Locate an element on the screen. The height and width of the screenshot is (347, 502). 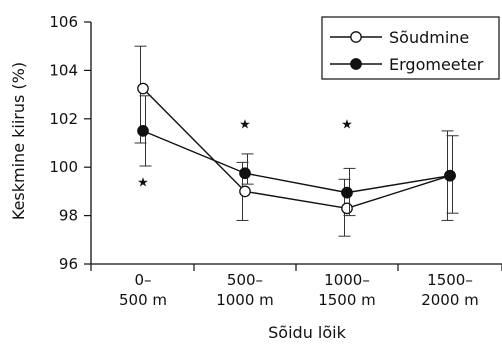
y-tick-label: 104 is located at coordinates (63, 70).